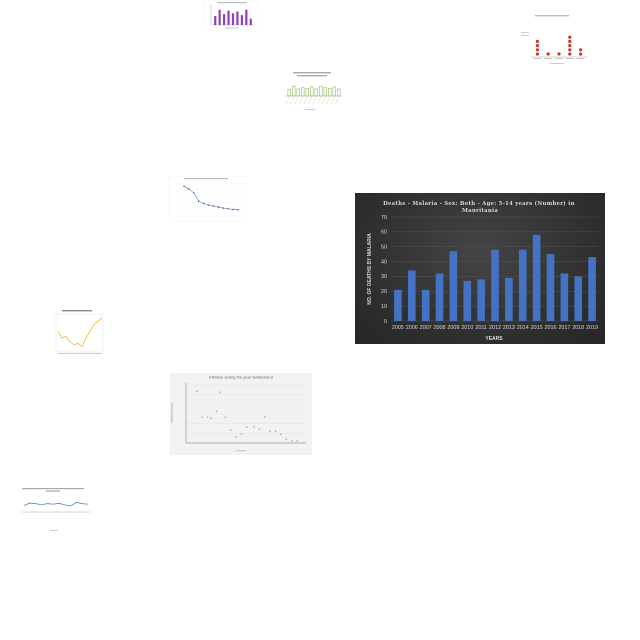 This screenshot has width=640, height=640. What do you see at coordinates (398, 305) in the screenshot?
I see `bar-2005` at bounding box center [398, 305].